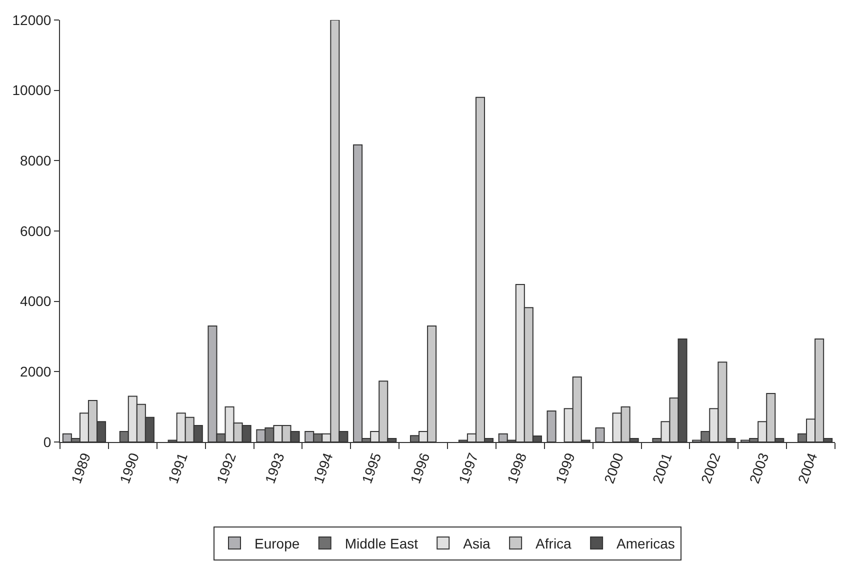 The width and height of the screenshot is (855, 572). Describe the element at coordinates (517, 468) in the screenshot. I see `x-tick-label: 1998` at that location.